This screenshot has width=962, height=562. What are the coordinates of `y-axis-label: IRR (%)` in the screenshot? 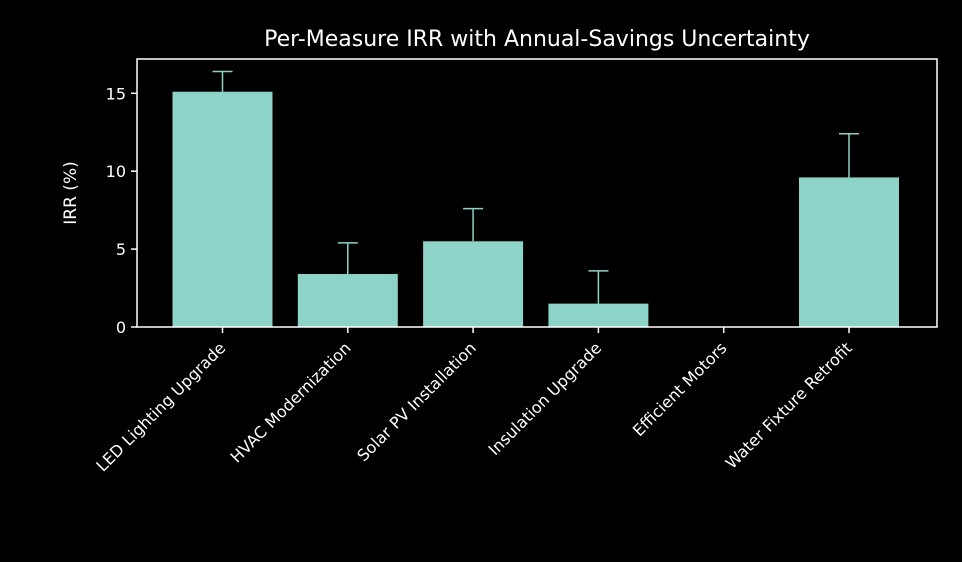 It's located at (71, 192).